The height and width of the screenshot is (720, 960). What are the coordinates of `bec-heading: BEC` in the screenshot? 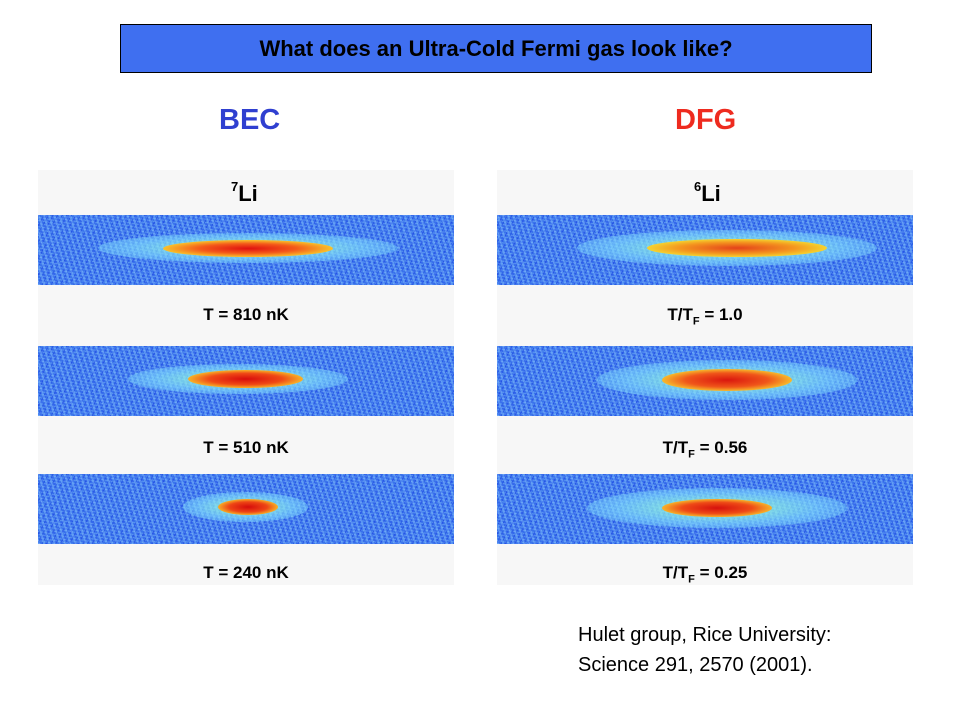 It's located at (250, 120).